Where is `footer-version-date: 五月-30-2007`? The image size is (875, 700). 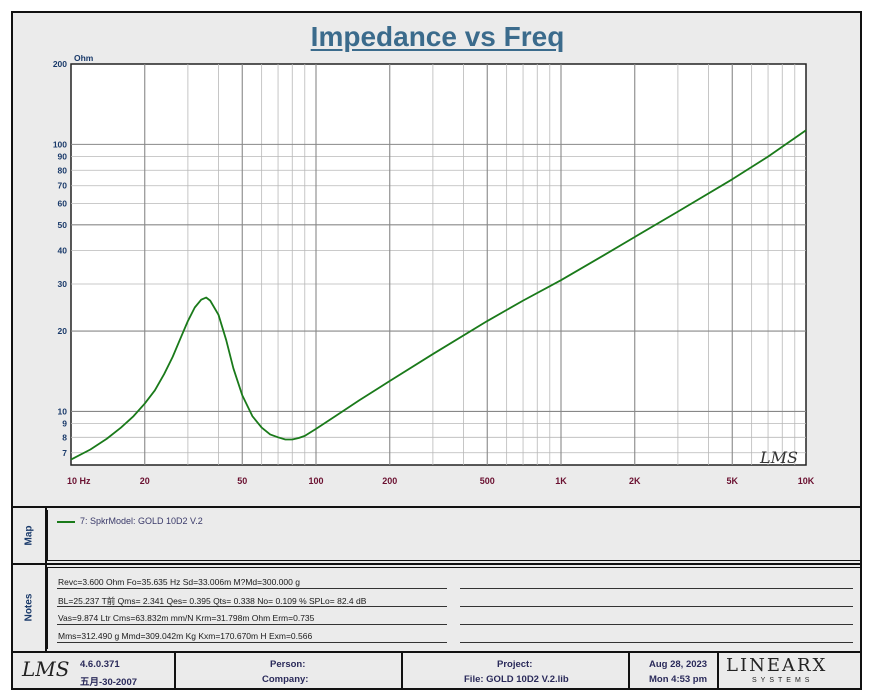 footer-version-date: 五月-30-2007 is located at coordinates (109, 682).